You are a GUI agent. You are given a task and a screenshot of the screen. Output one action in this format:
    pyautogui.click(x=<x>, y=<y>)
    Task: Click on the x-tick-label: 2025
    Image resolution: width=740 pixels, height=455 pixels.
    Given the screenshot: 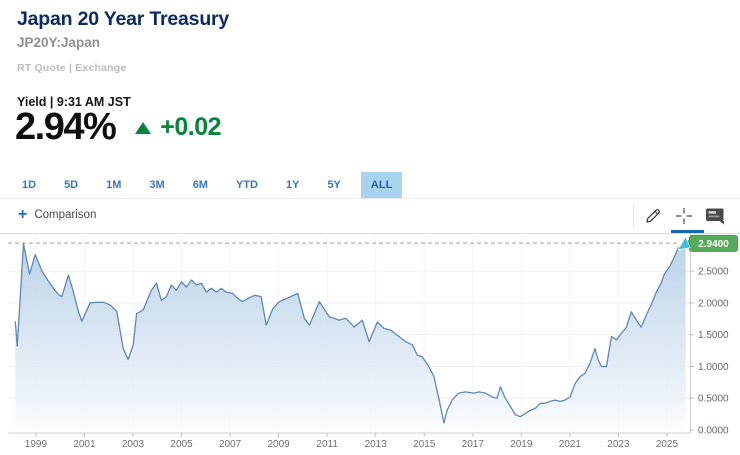 What is the action you would take?
    pyautogui.click(x=667, y=444)
    